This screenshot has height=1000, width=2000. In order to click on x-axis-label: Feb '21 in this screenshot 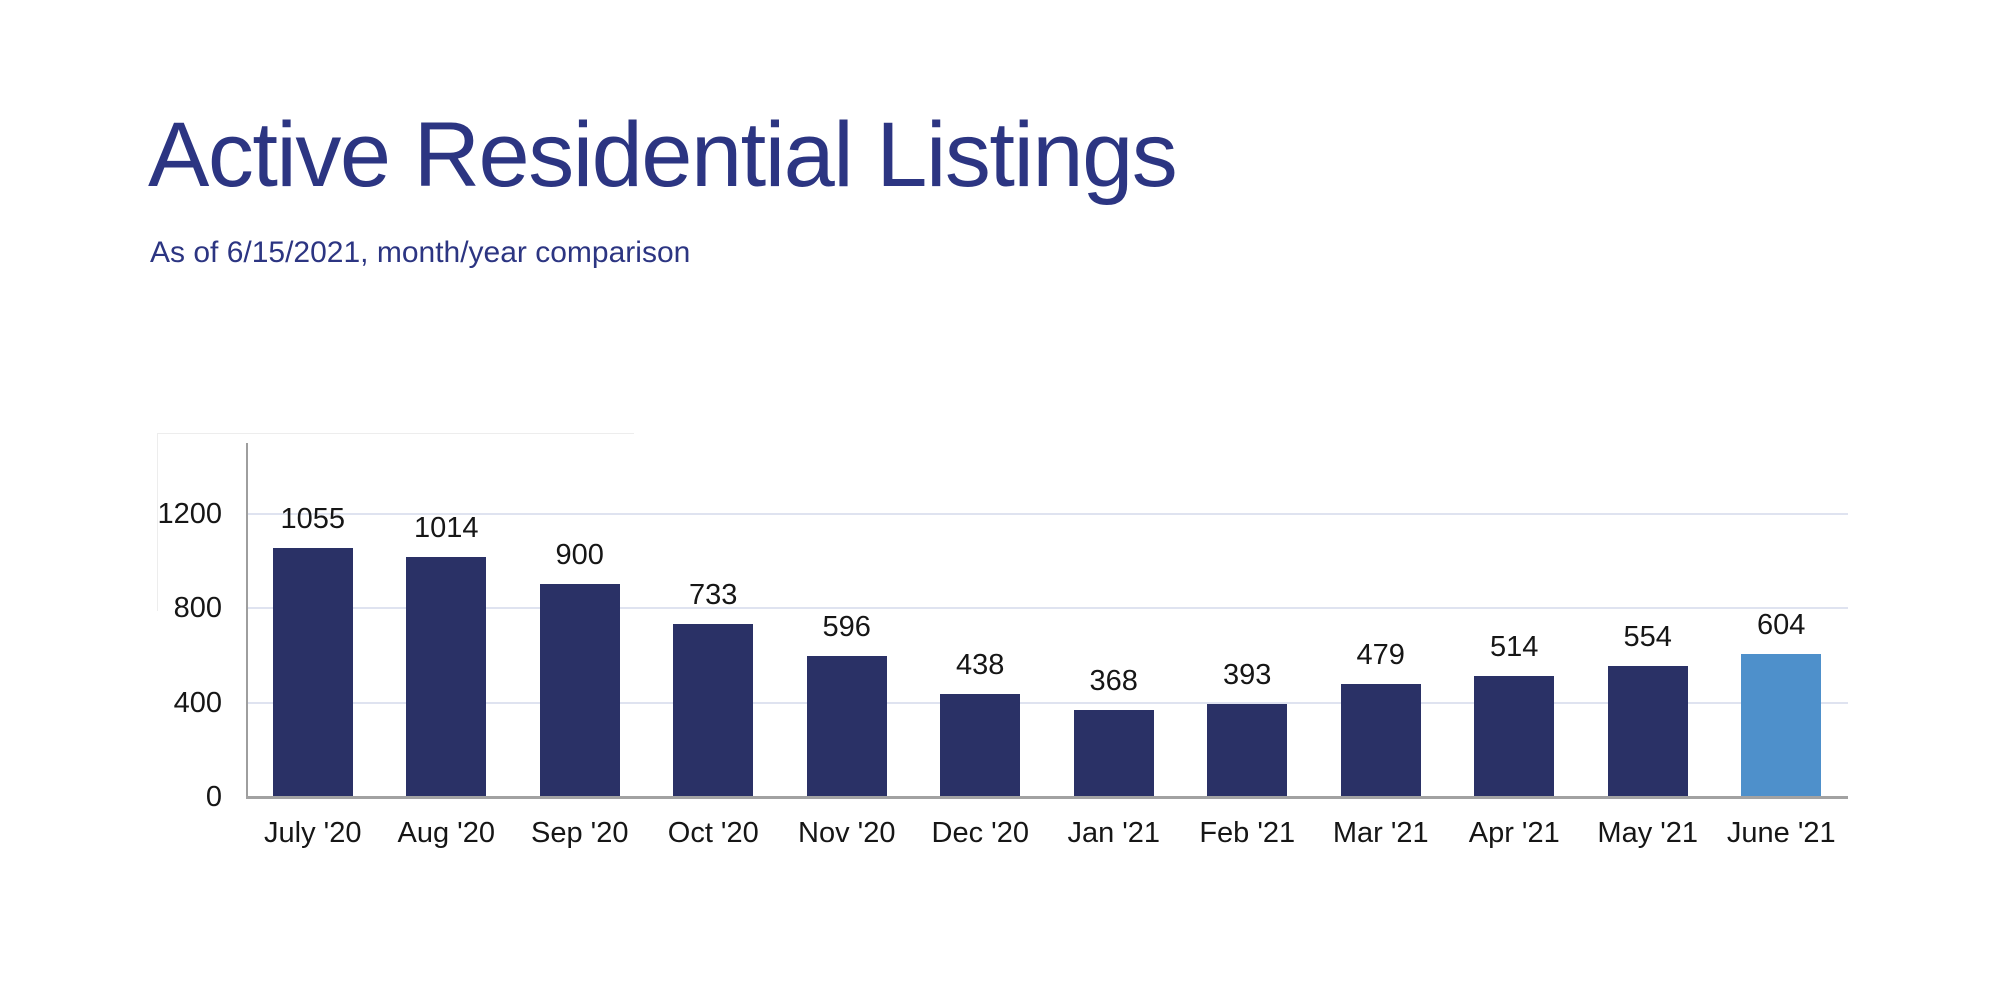, I will do `click(1247, 833)`.